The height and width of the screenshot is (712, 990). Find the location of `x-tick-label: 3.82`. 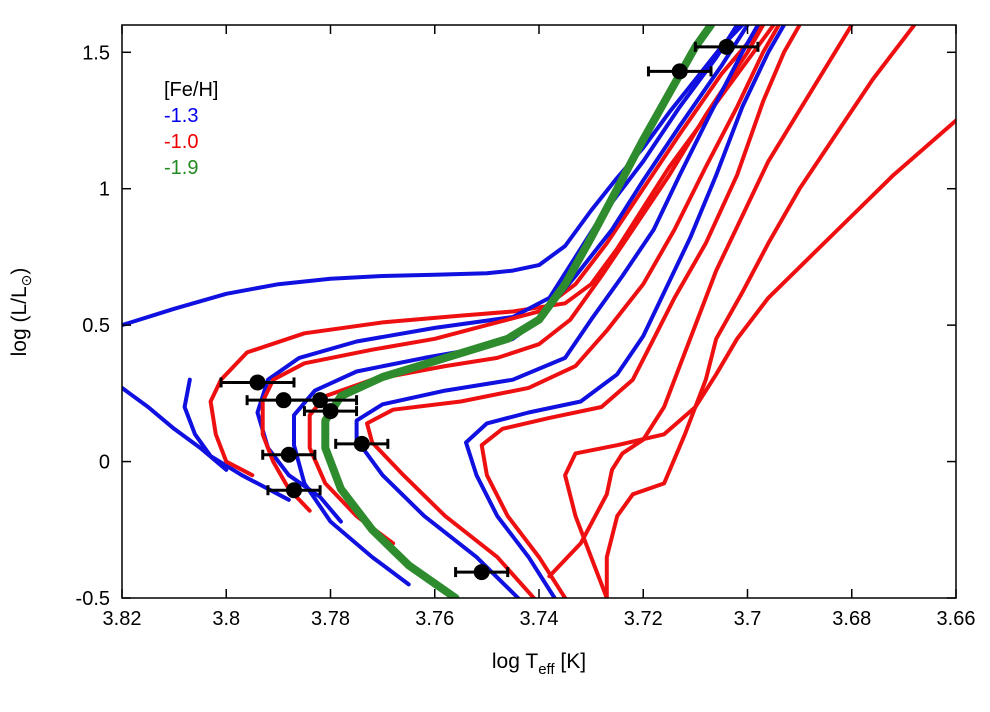

x-tick-label: 3.82 is located at coordinates (122, 619).